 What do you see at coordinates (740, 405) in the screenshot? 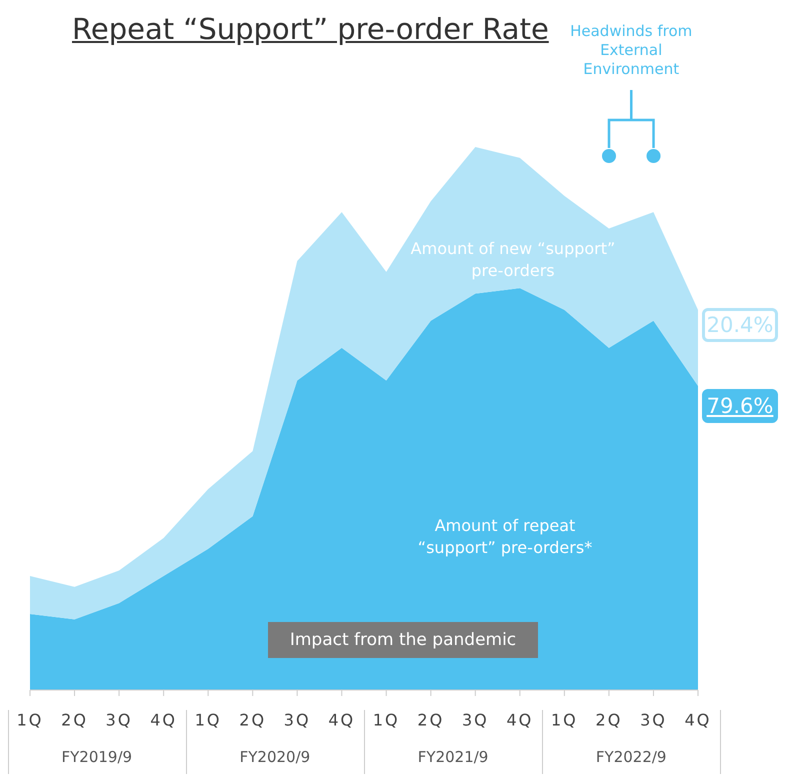
I see `text: 79.6%` at bounding box center [740, 405].